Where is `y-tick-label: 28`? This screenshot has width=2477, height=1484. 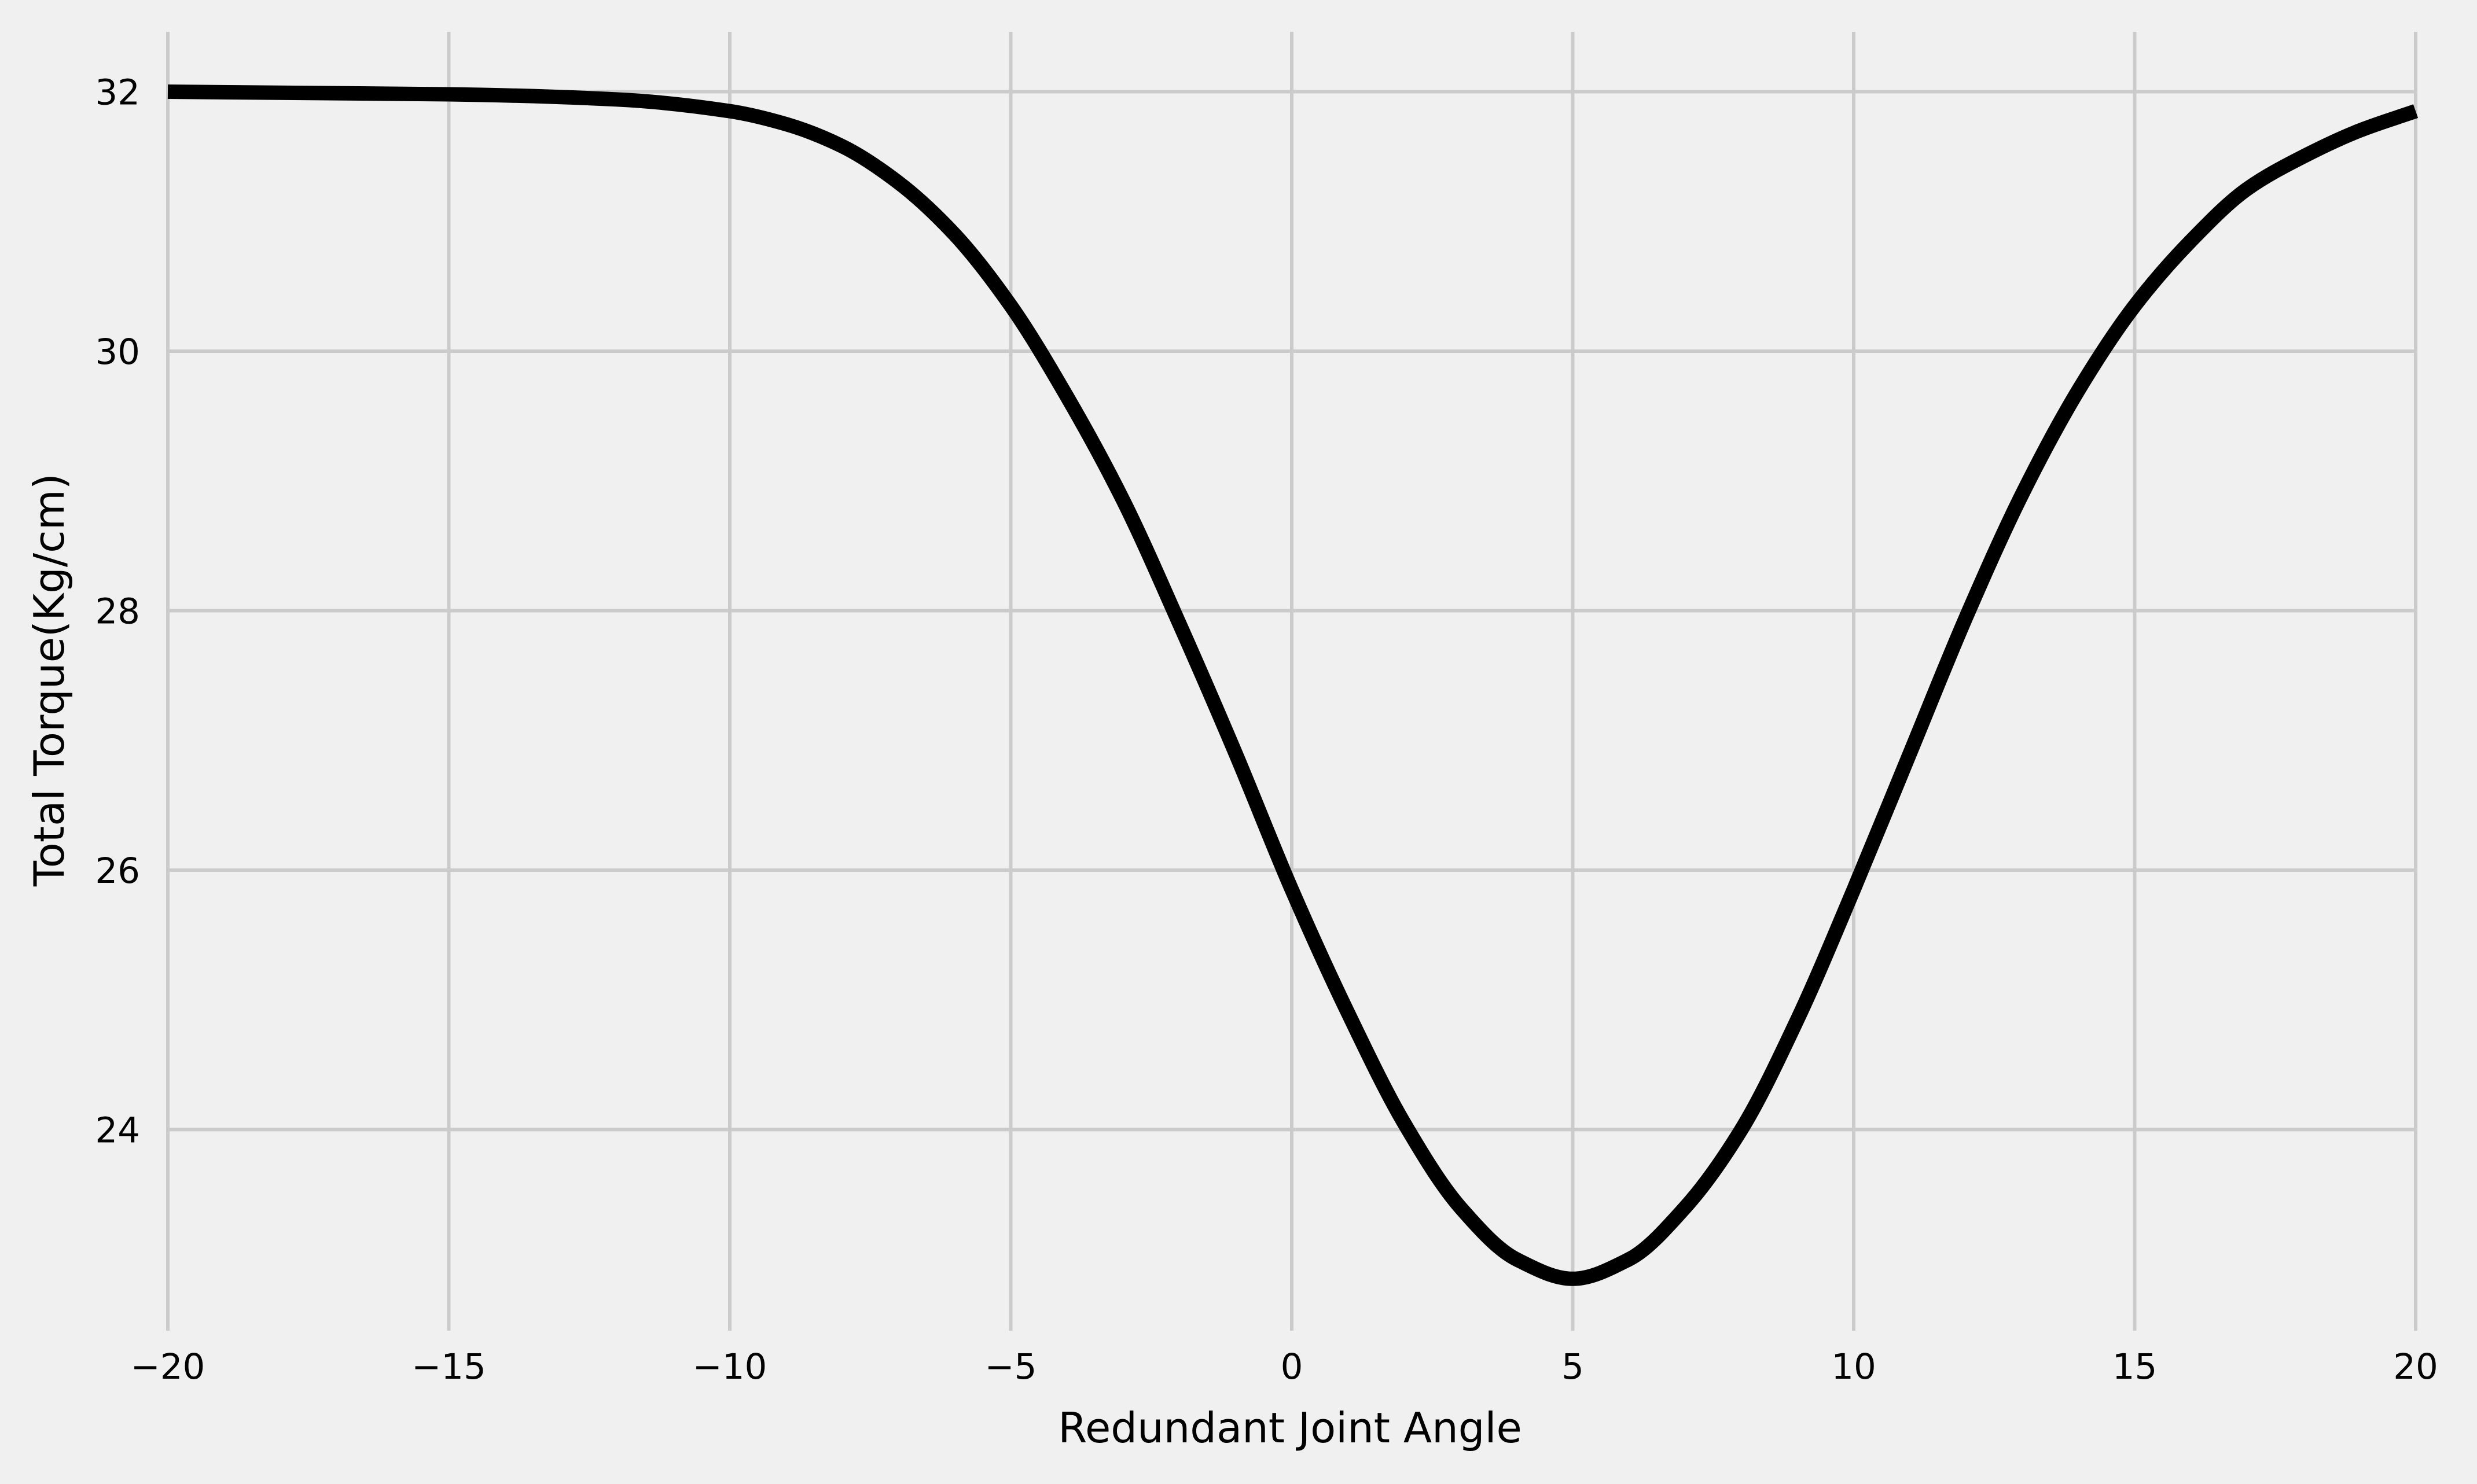
y-tick-label: 28 is located at coordinates (117, 612).